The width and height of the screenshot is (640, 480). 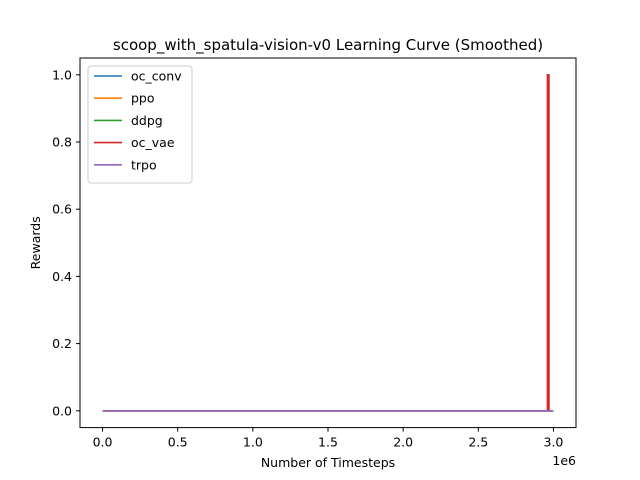 I want to click on legend-label: ppo, so click(x=143, y=98).